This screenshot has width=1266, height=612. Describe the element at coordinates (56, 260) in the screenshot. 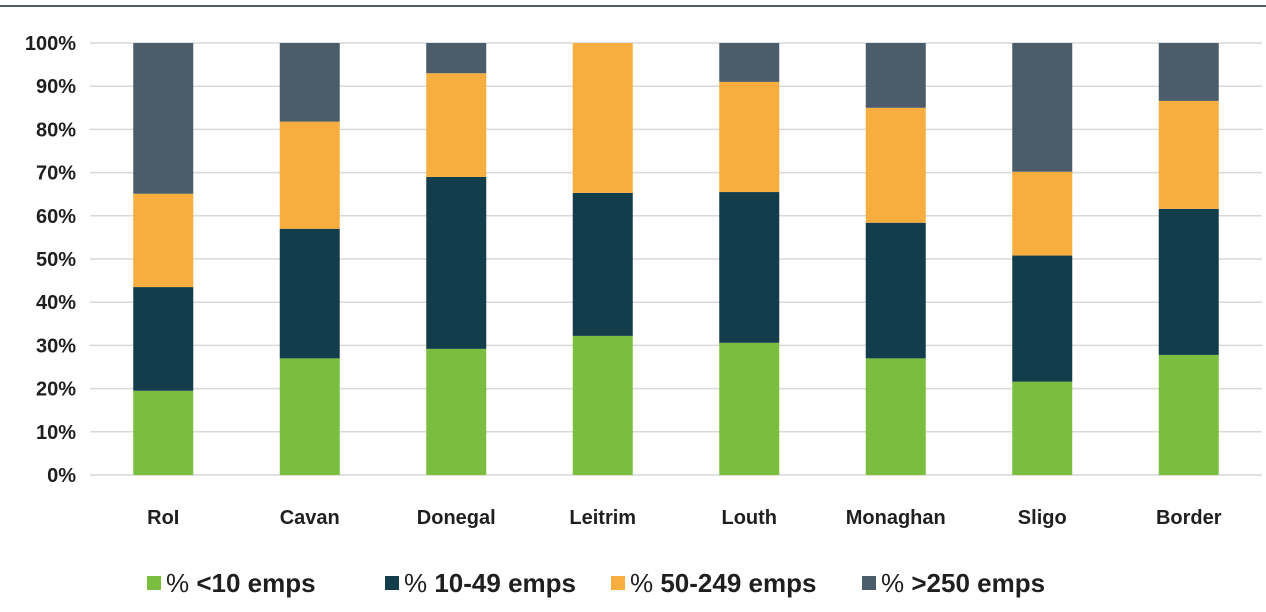

I see `y-tick-label: 50%` at that location.